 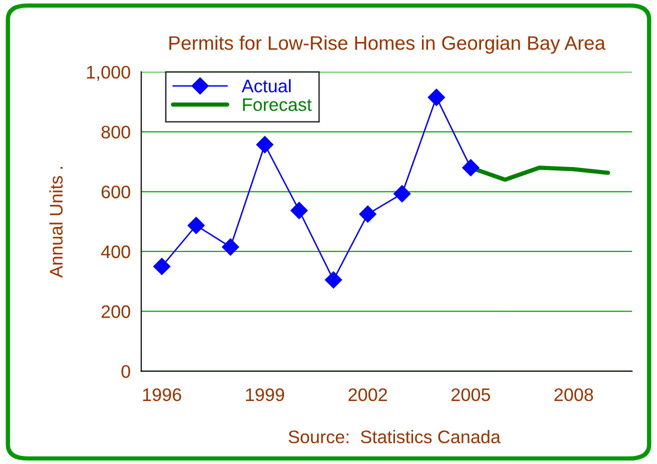 What do you see at coordinates (126, 371) in the screenshot?
I see `y-tick-label: 0` at bounding box center [126, 371].